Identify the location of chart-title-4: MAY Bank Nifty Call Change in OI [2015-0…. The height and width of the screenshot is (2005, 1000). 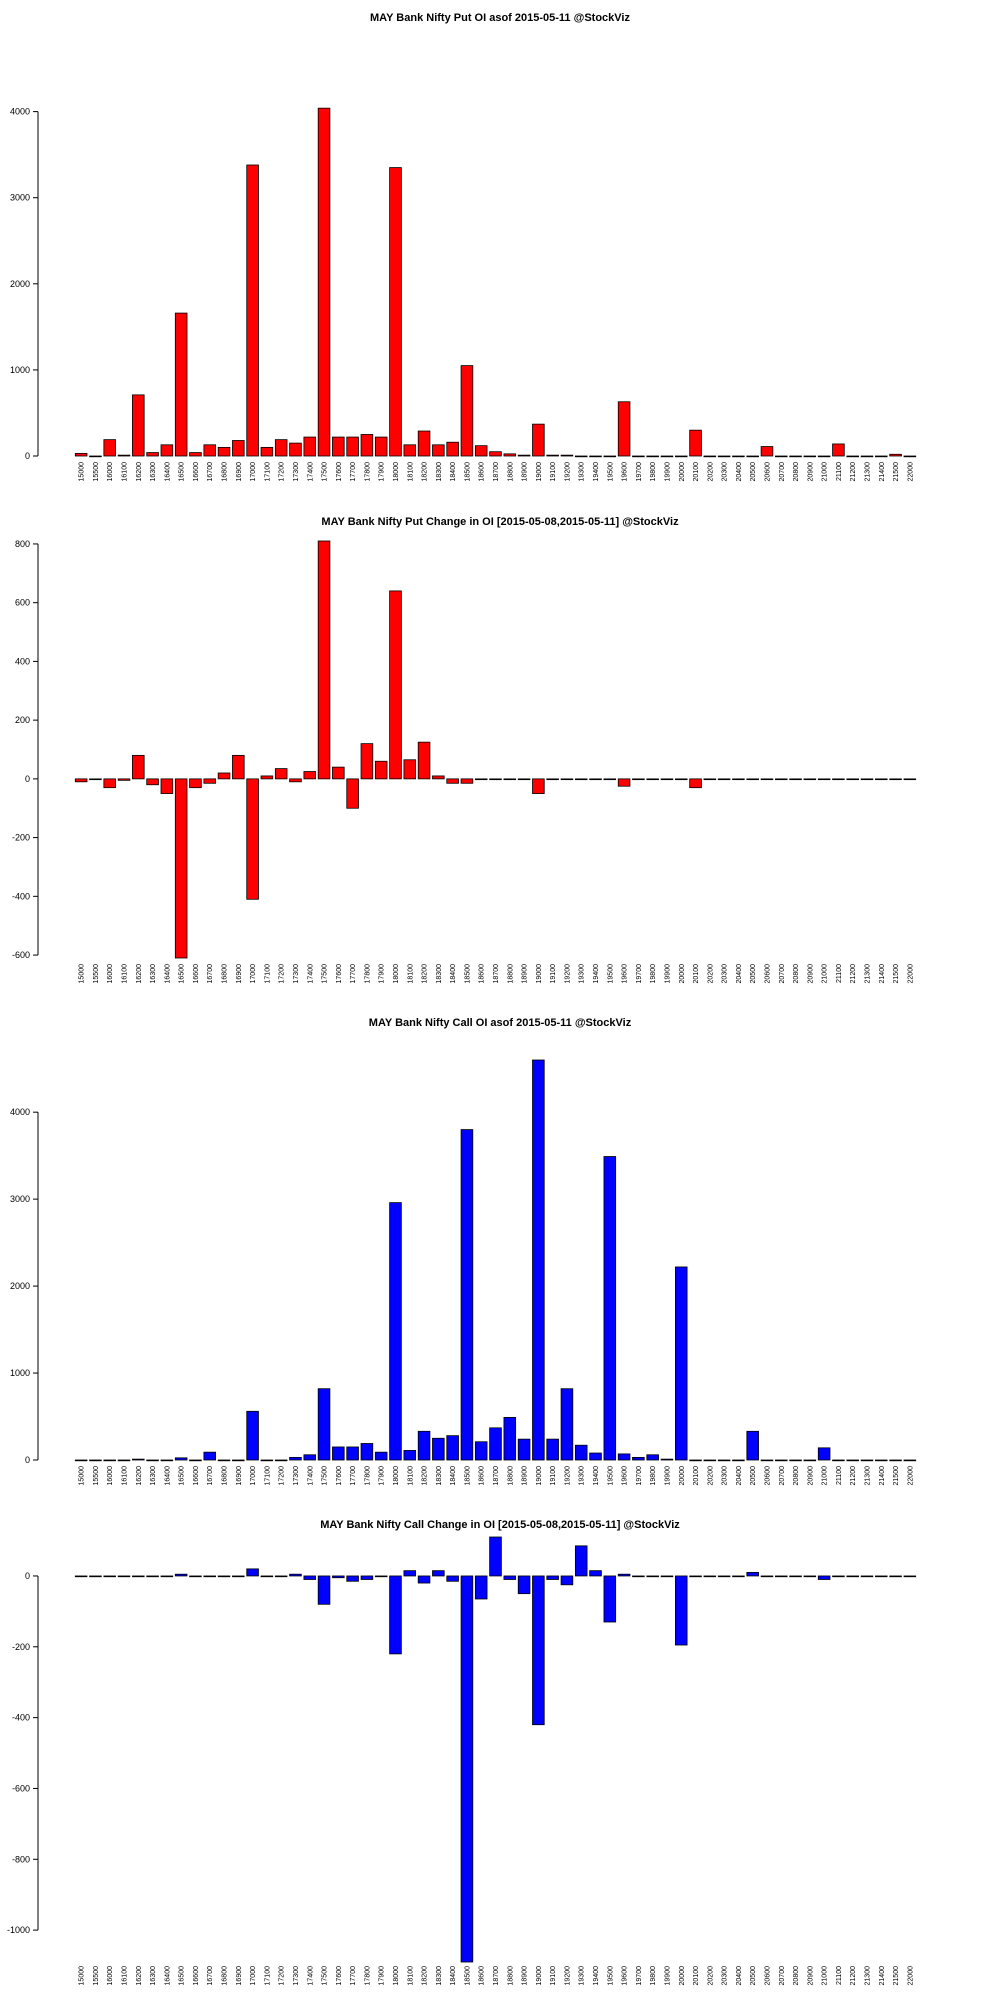
(500, 1525).